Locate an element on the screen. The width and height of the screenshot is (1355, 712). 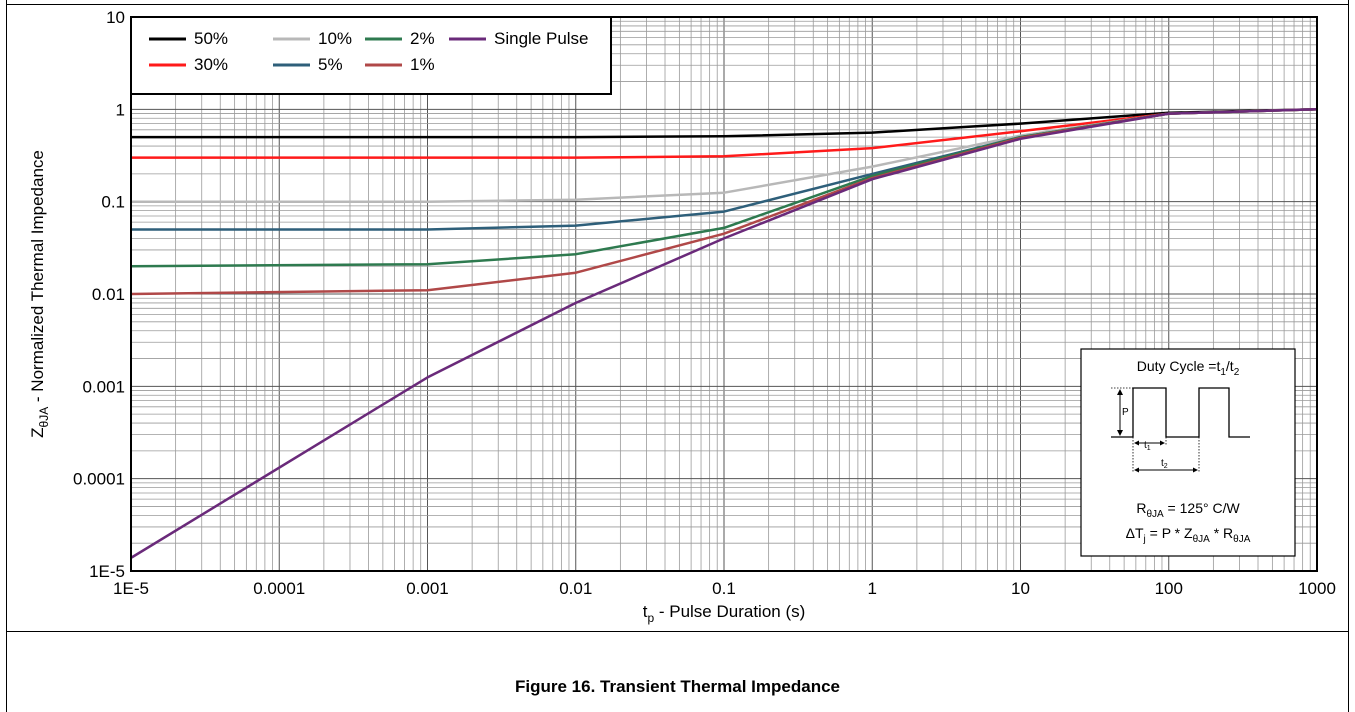
y-tick-label: 0.1 is located at coordinates (113, 202).